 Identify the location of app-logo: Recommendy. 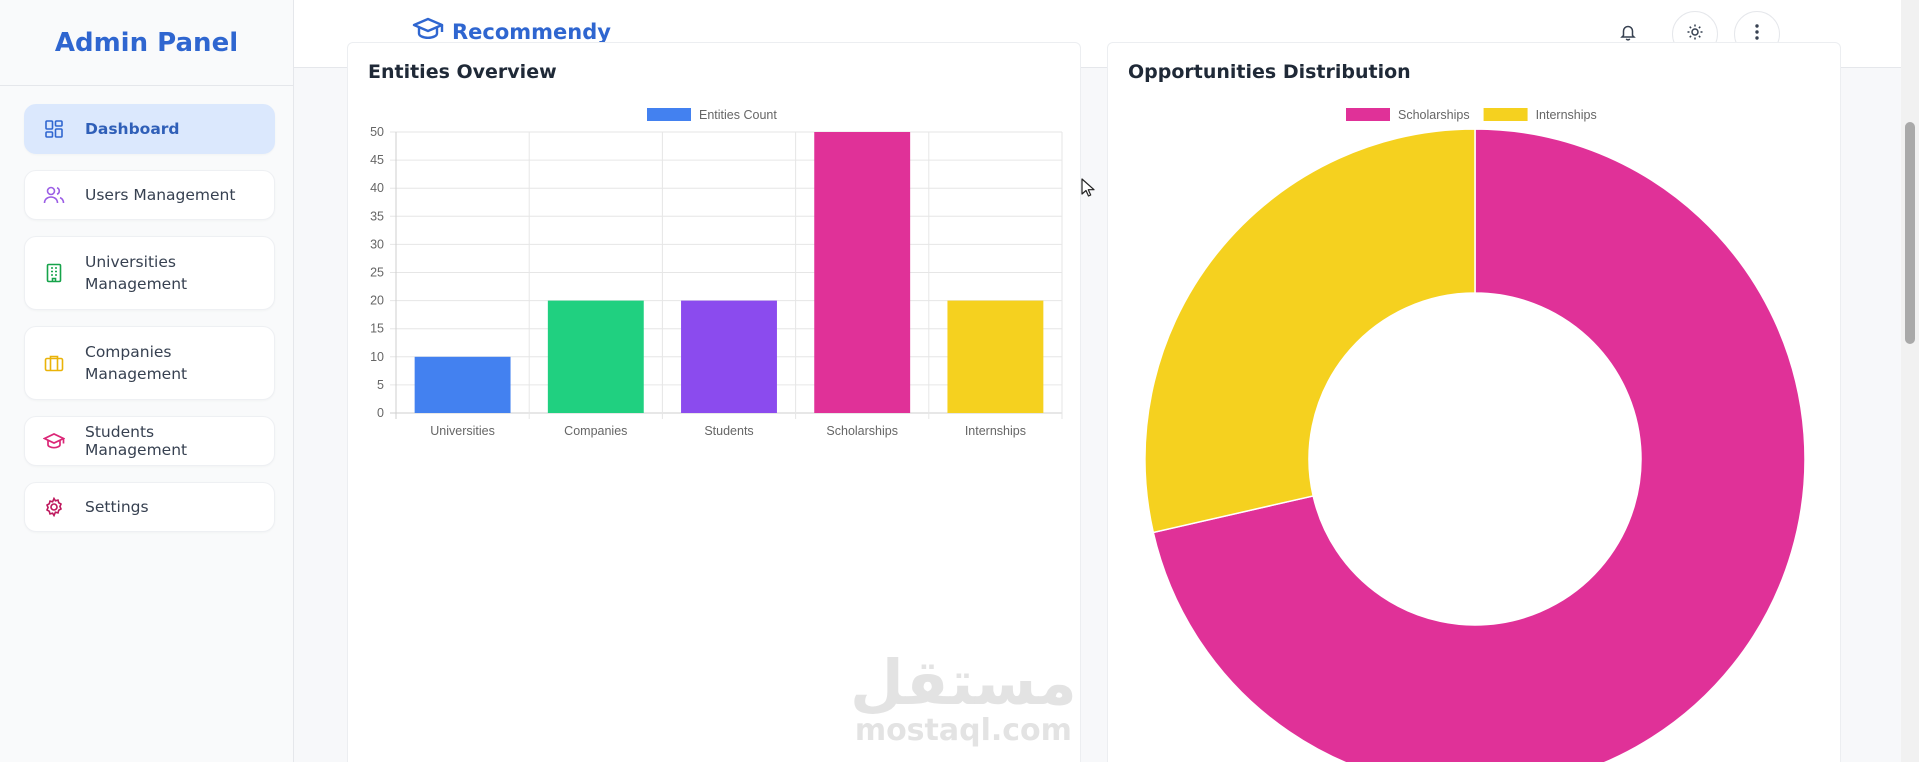
(511, 31).